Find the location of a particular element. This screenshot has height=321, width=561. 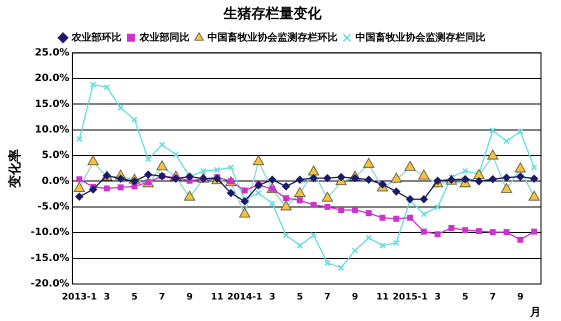

y-tick-label: -10.0% is located at coordinates (50, 232).